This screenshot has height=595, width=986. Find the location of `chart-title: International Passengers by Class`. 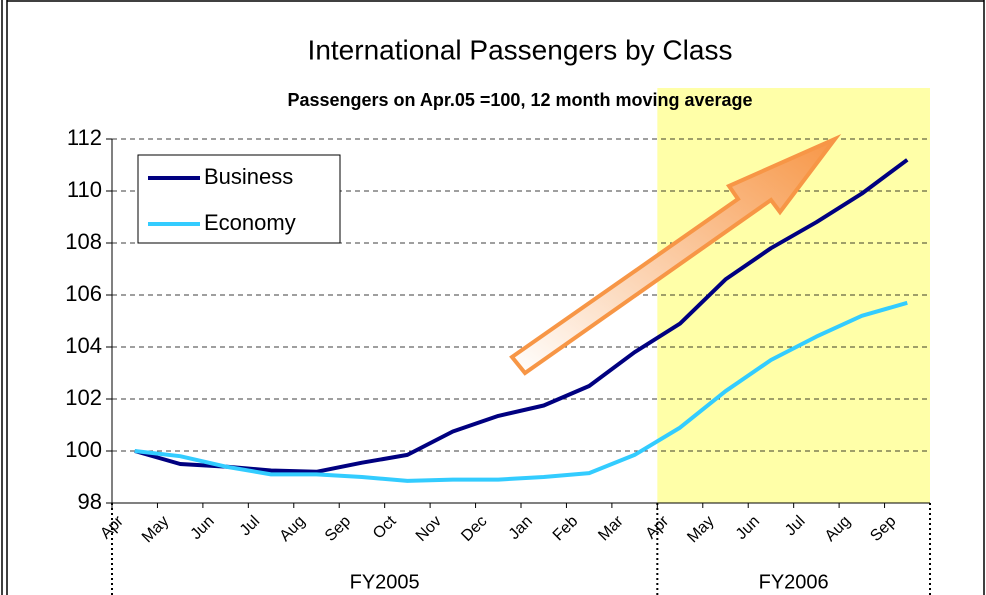

chart-title: International Passengers by Class is located at coordinates (520, 49).